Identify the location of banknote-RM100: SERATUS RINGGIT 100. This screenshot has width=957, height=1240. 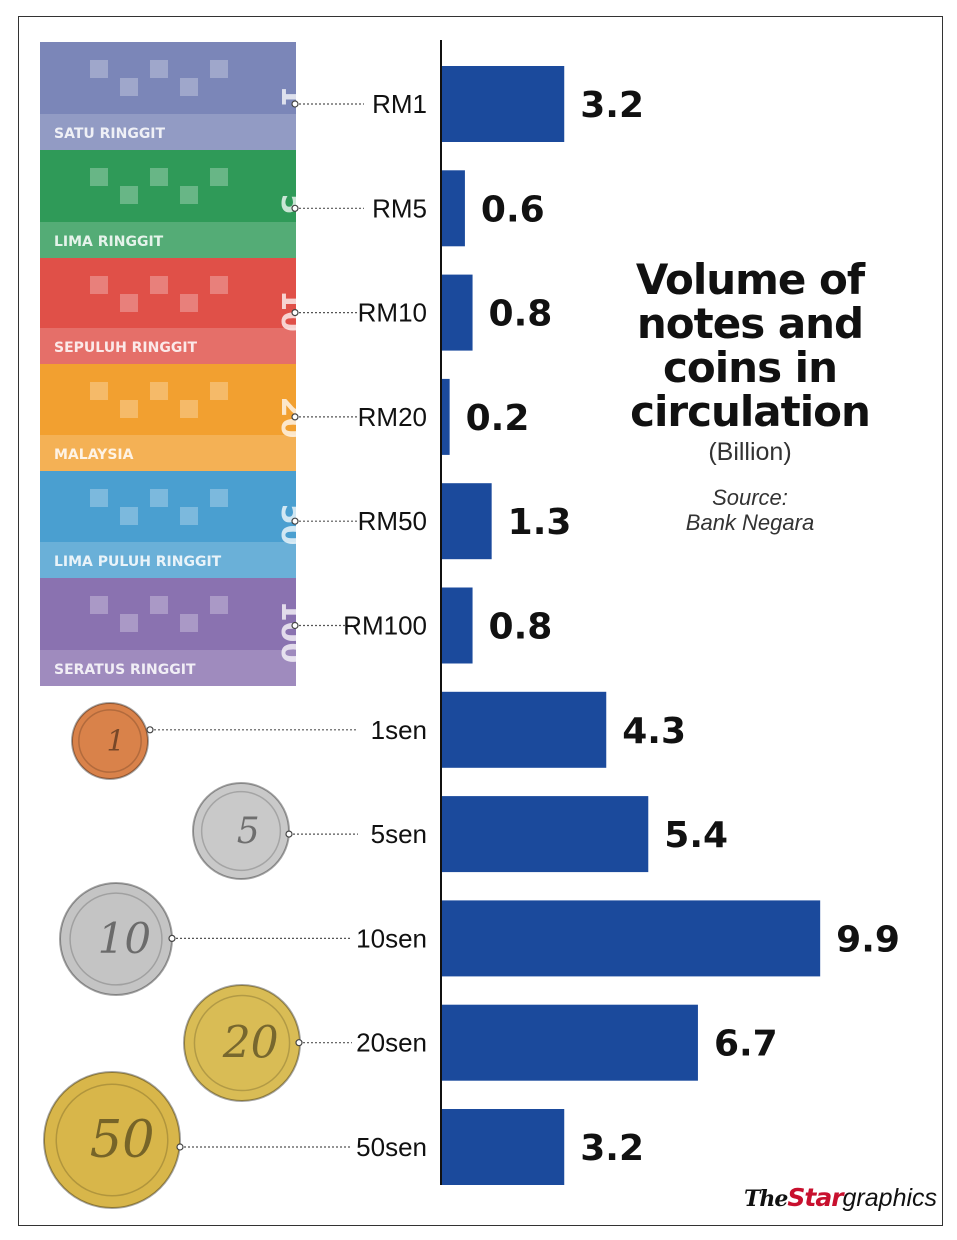
(174, 632).